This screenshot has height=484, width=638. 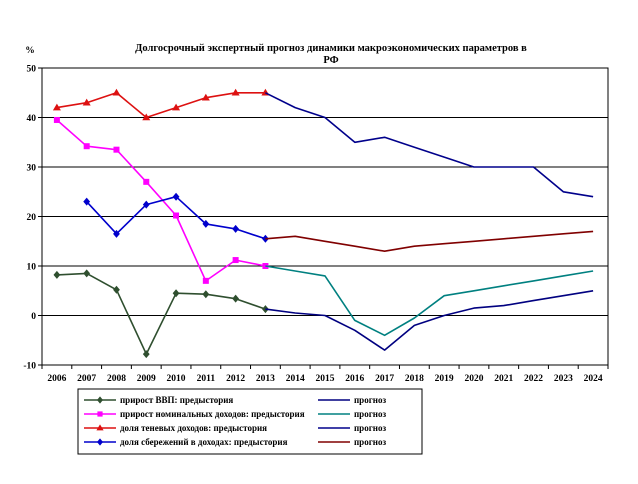 What do you see at coordinates (563, 379) in the screenshot?
I see `x-tick-label: 2023` at bounding box center [563, 379].